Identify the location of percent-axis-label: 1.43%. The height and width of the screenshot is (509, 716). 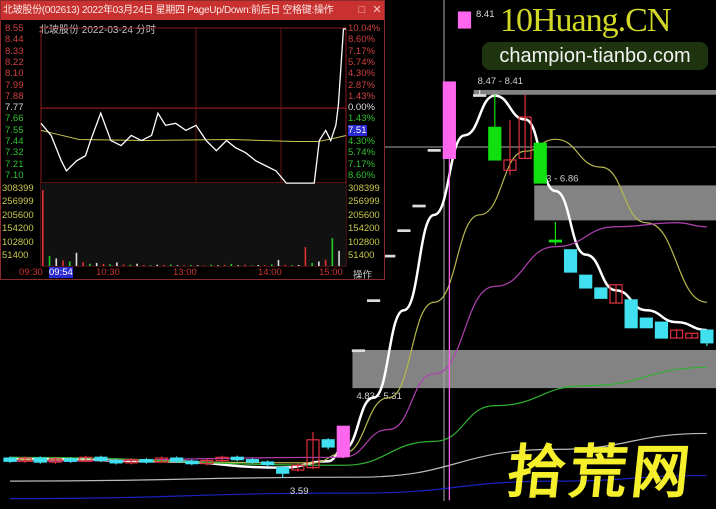
(361, 119).